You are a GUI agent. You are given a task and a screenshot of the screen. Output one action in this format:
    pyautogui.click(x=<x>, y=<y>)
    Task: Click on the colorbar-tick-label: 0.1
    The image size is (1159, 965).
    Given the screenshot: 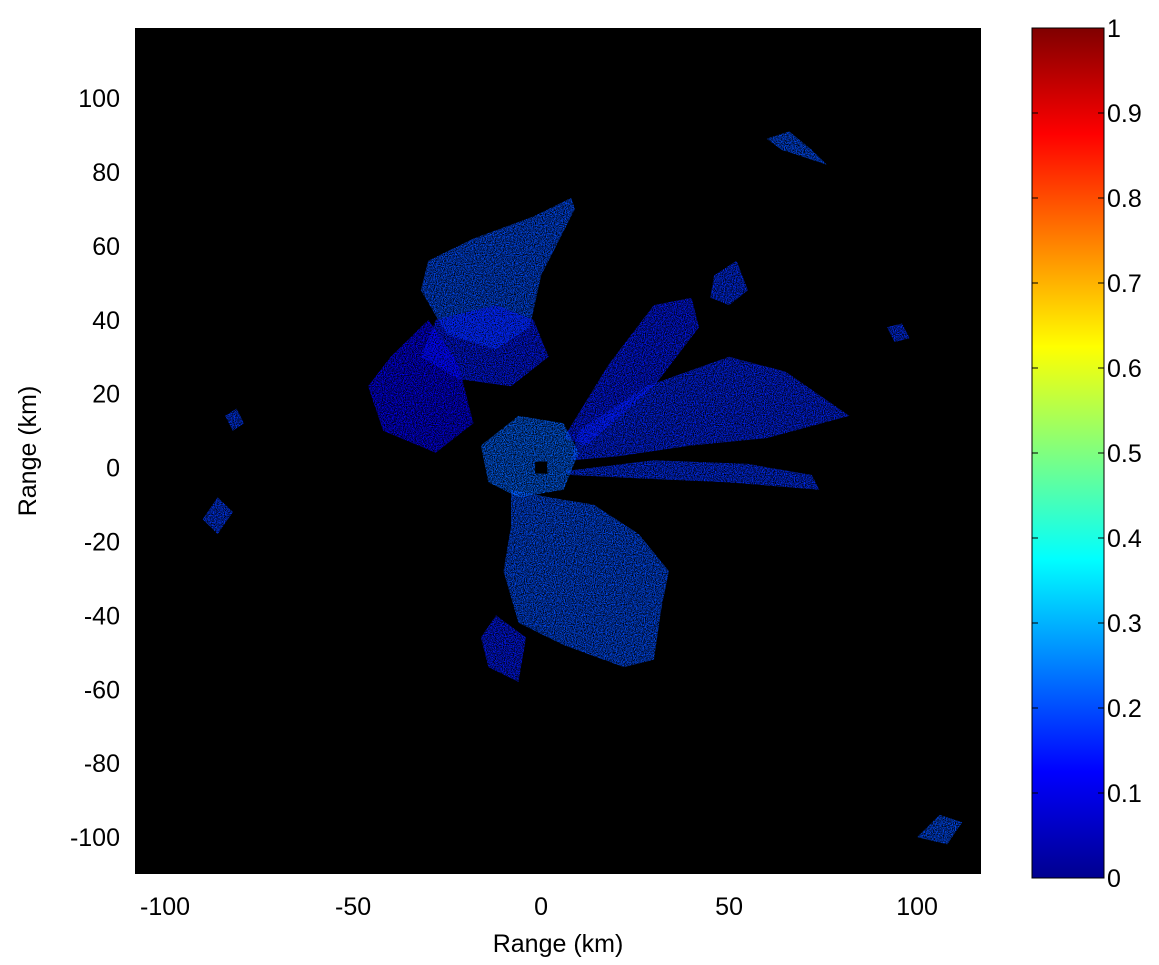 What is the action you would take?
    pyautogui.click(x=1124, y=794)
    